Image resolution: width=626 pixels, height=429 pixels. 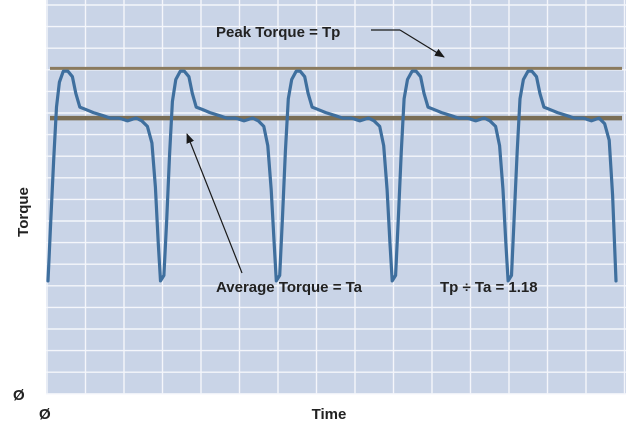 I want to click on peak-torque-label: Peak Torque = Tp, so click(x=278, y=32).